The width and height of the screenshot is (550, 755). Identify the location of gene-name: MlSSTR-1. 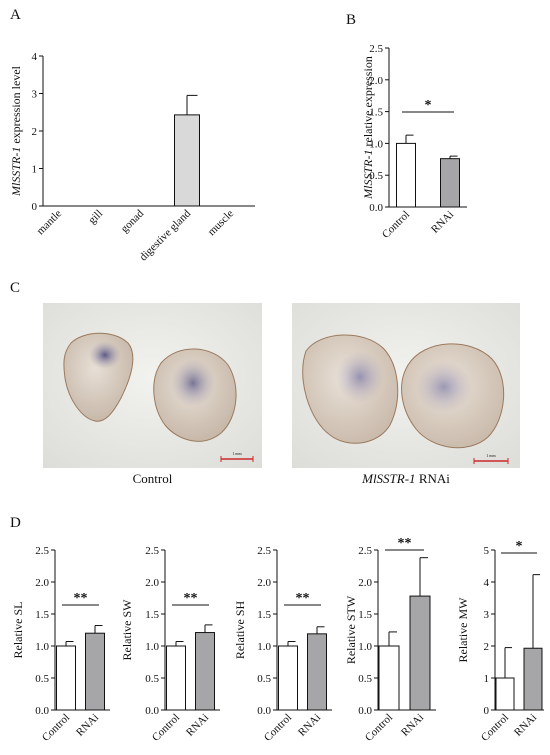
(389, 478).